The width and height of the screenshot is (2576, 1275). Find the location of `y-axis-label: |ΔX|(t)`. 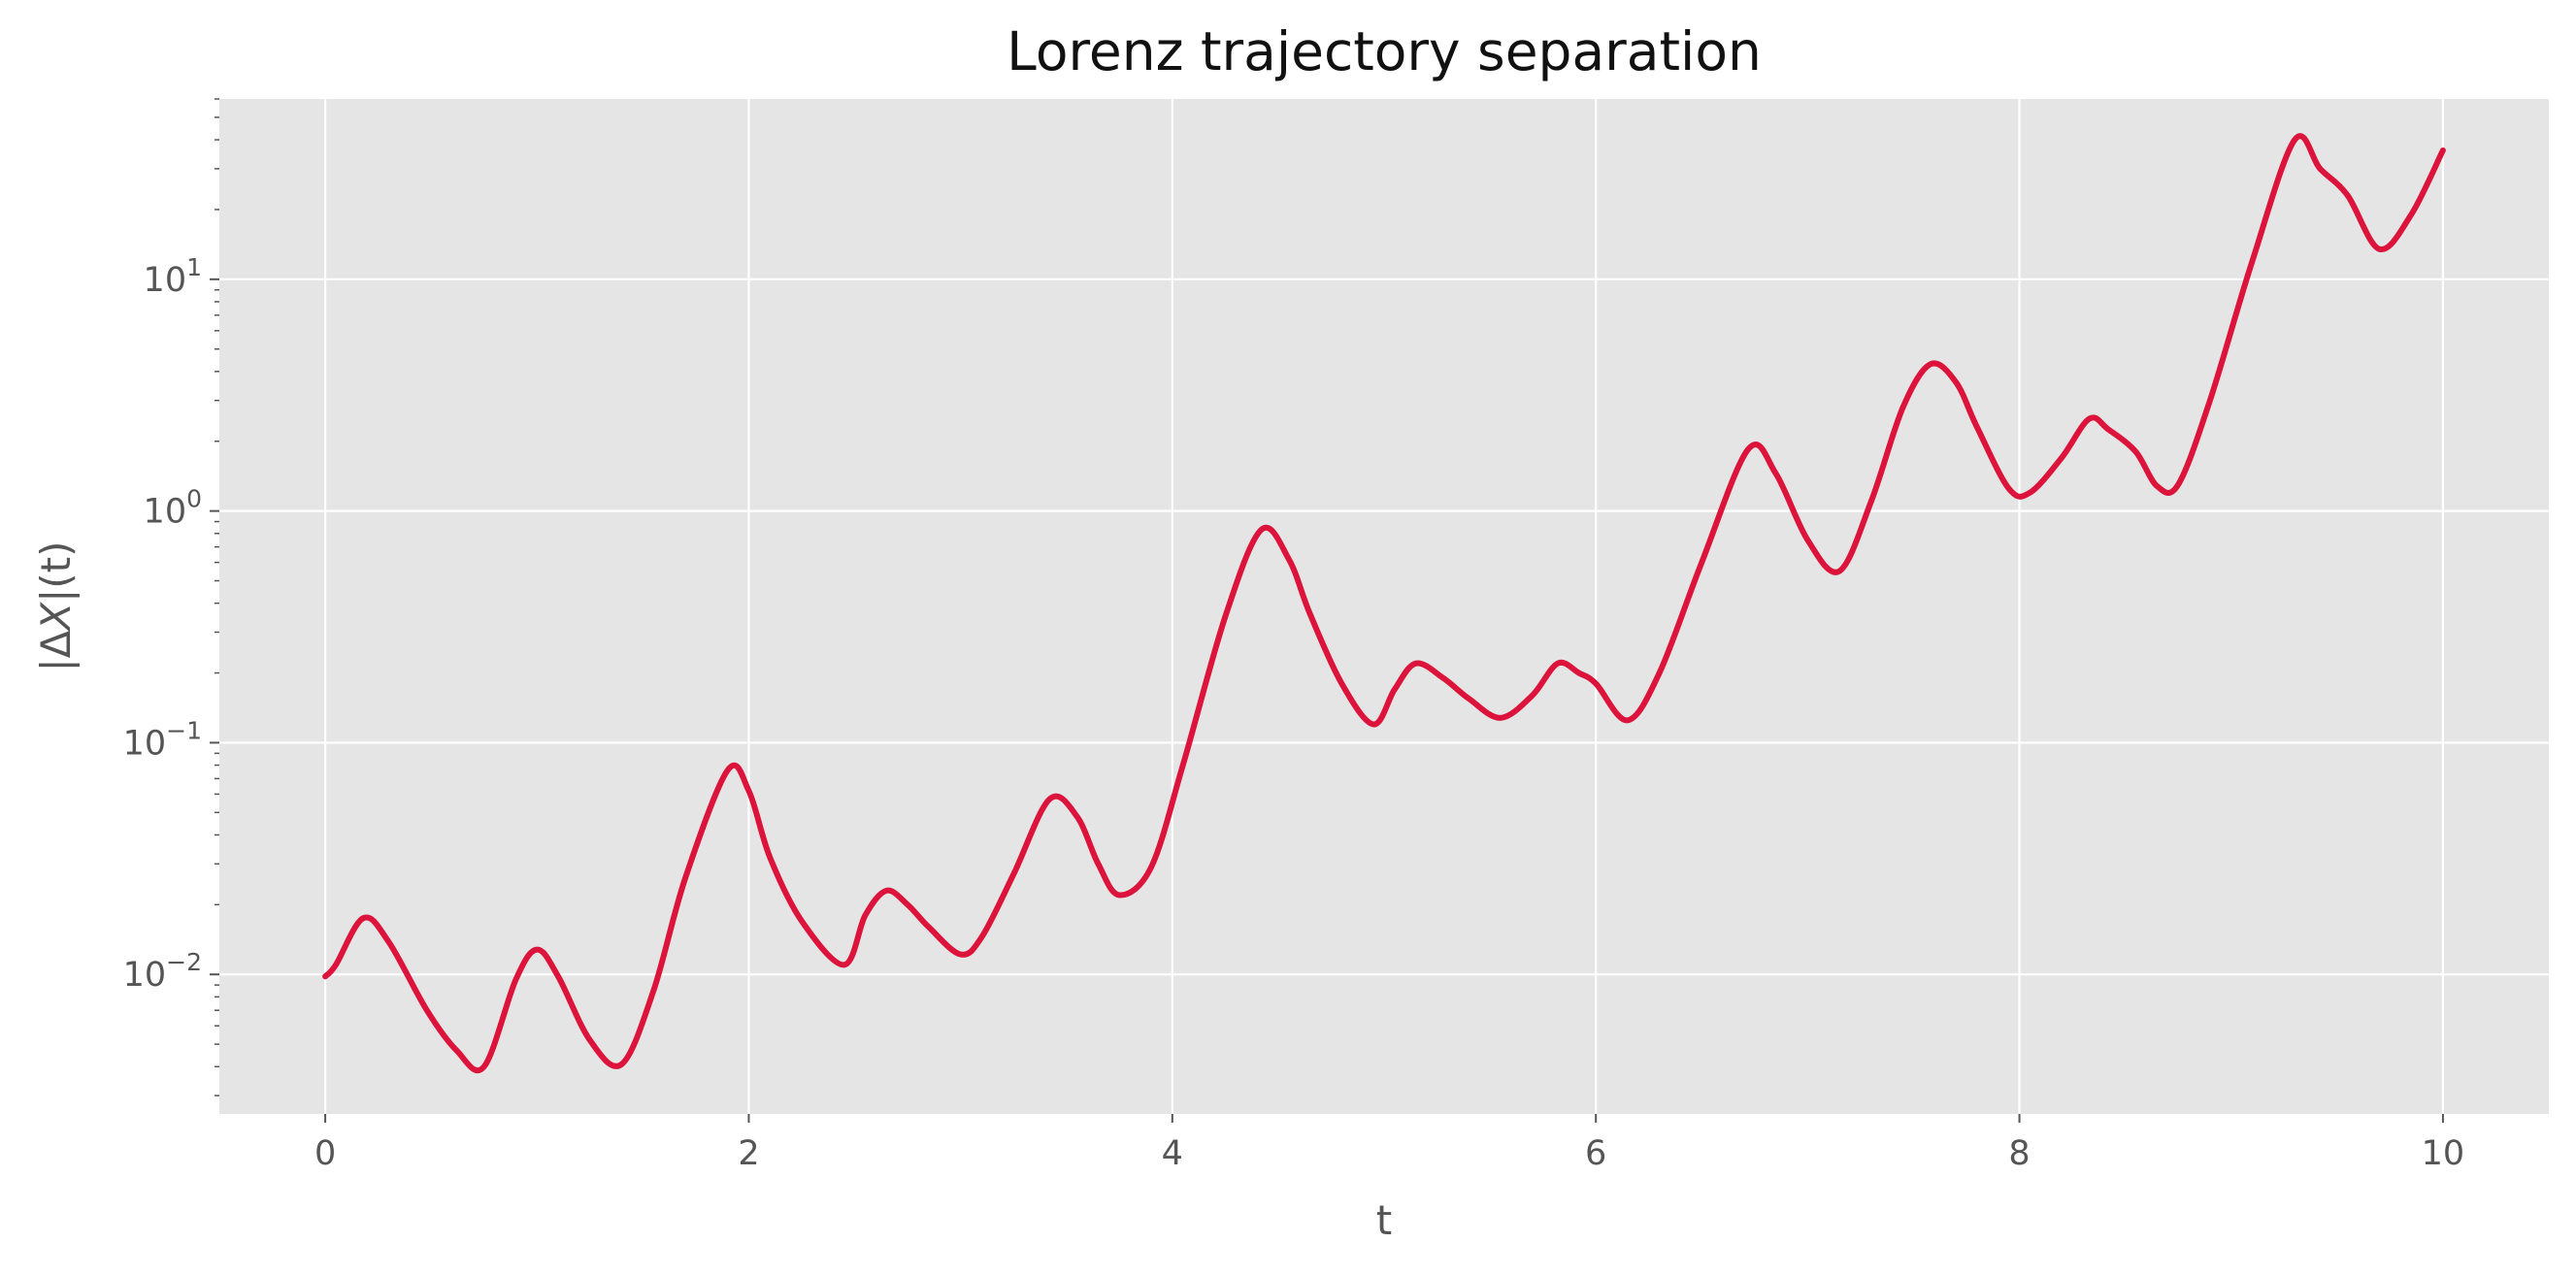

y-axis-label: |ΔX|(t) is located at coordinates (56, 605).